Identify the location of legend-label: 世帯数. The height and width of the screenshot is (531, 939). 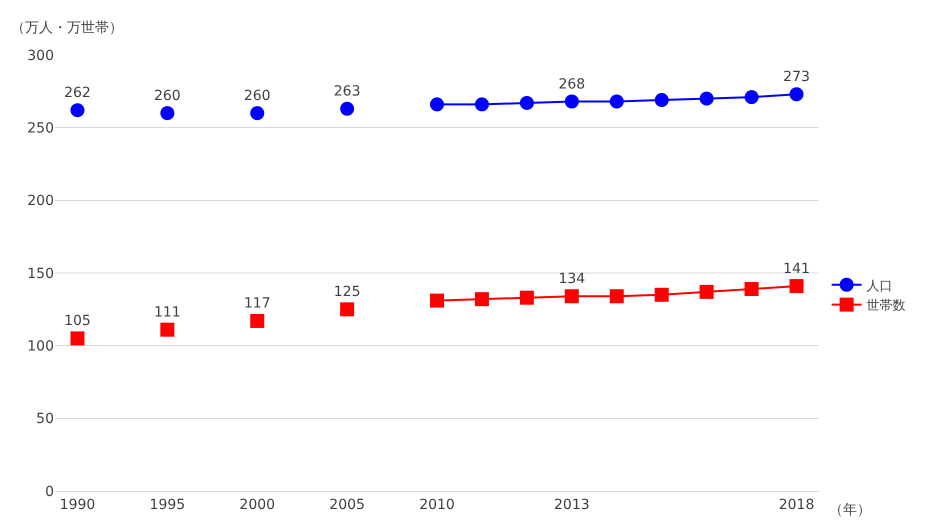
(886, 306).